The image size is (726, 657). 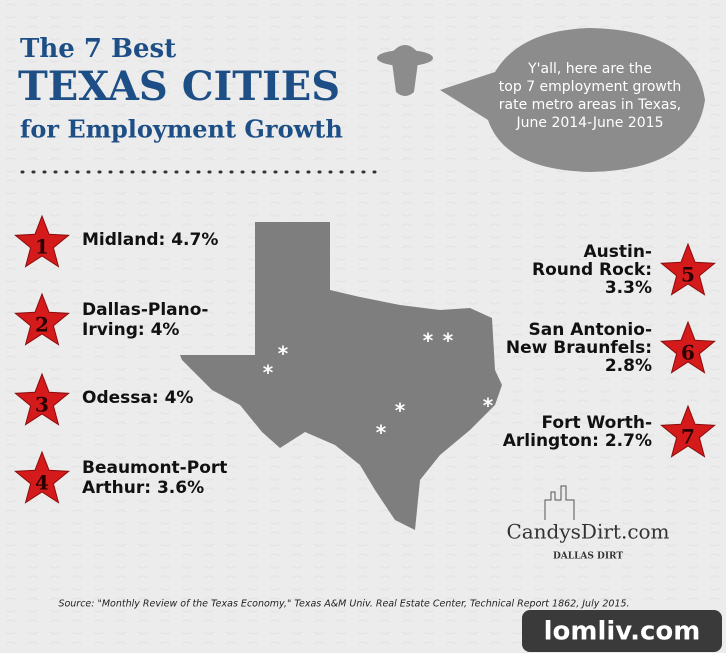 I want to click on city-label: Irving: 4%, so click(x=130, y=330).